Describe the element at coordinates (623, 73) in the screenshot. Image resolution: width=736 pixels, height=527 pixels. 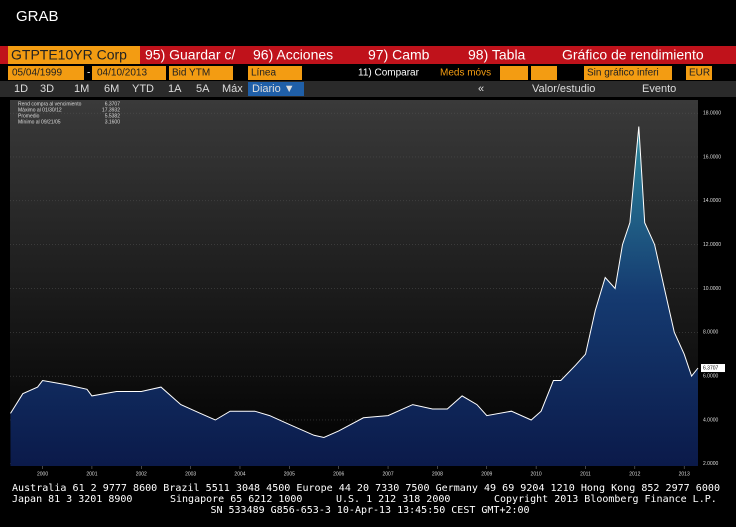
I see `lower-chart: Sin gráfico inferi` at that location.